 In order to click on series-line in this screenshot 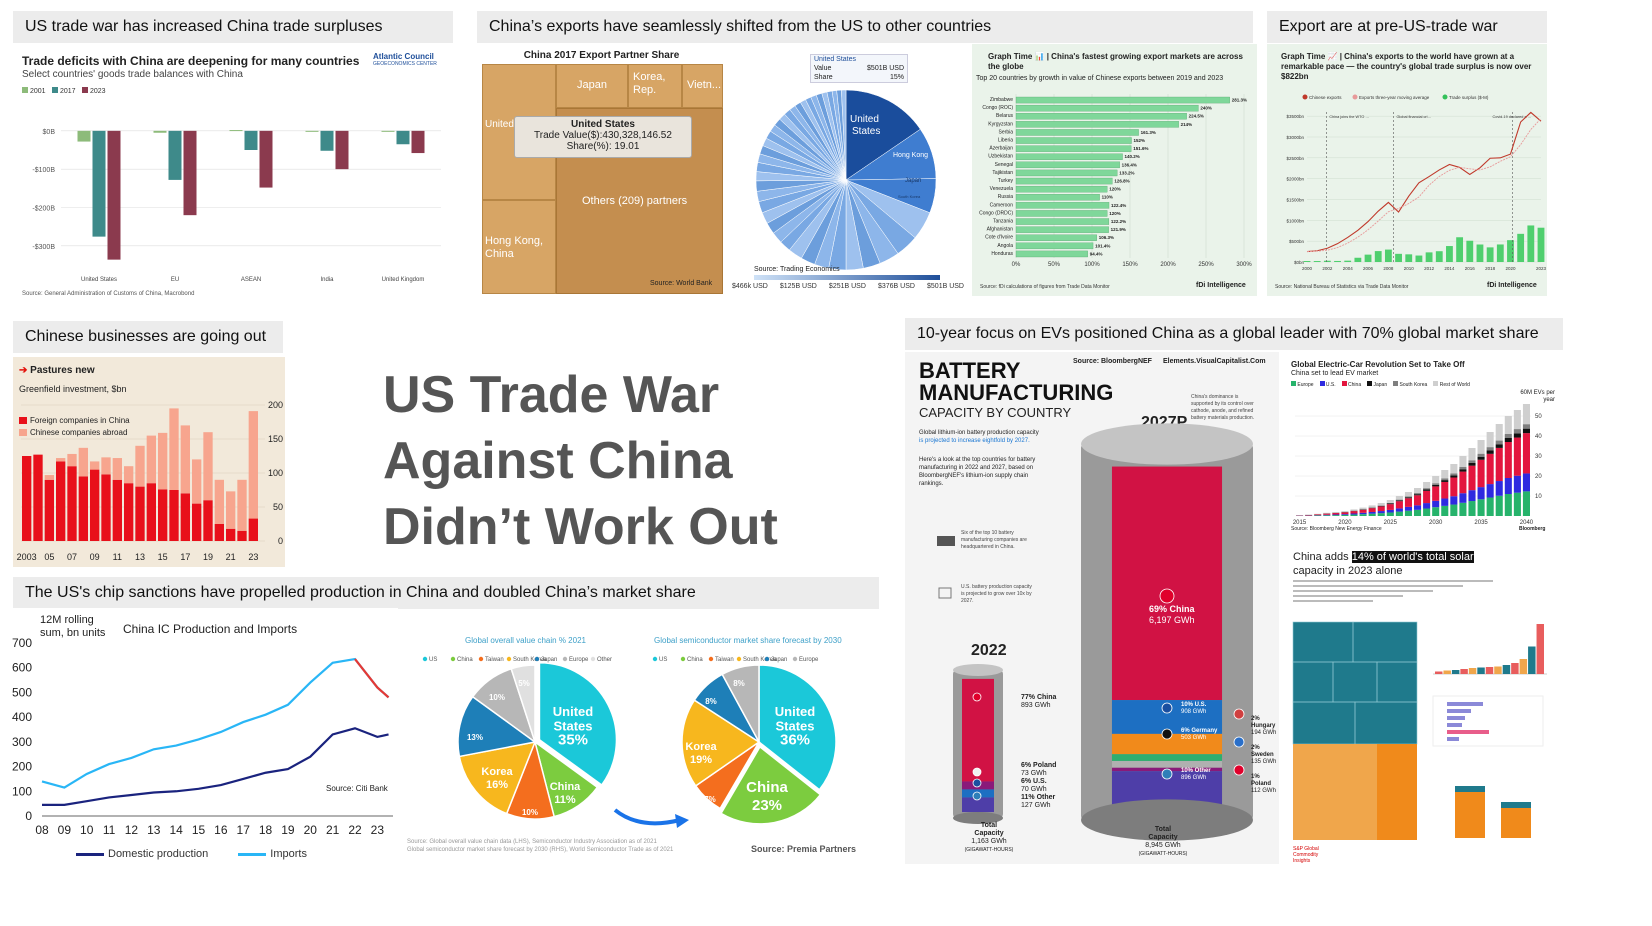, I will do `click(215, 766)`.